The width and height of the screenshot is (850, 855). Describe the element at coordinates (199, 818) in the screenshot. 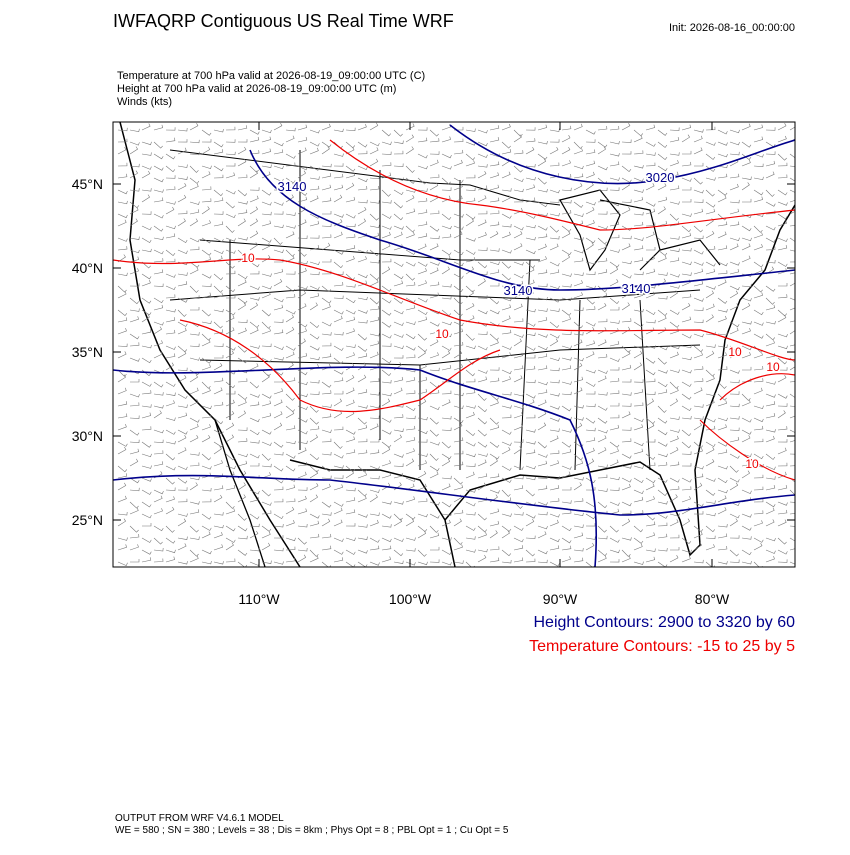

I see `footer-model: OUTPUT FROM WRF V4.6.1 MODEL` at that location.